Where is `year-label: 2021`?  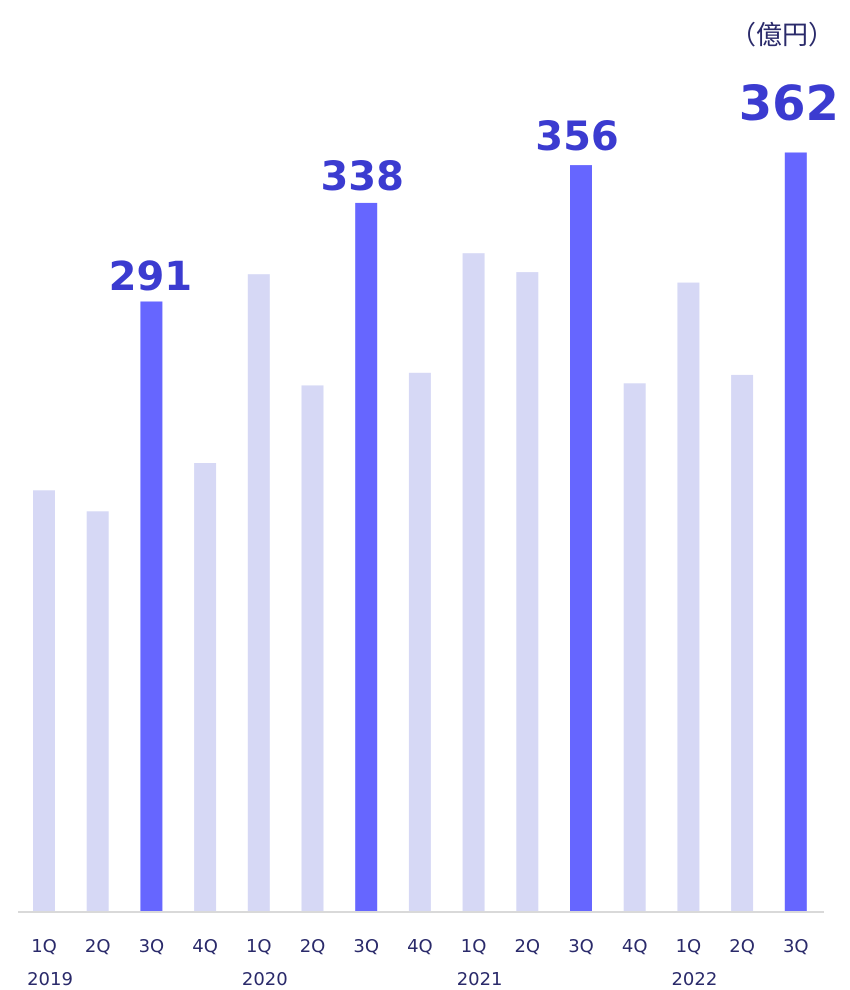 year-label: 2021 is located at coordinates (480, 979).